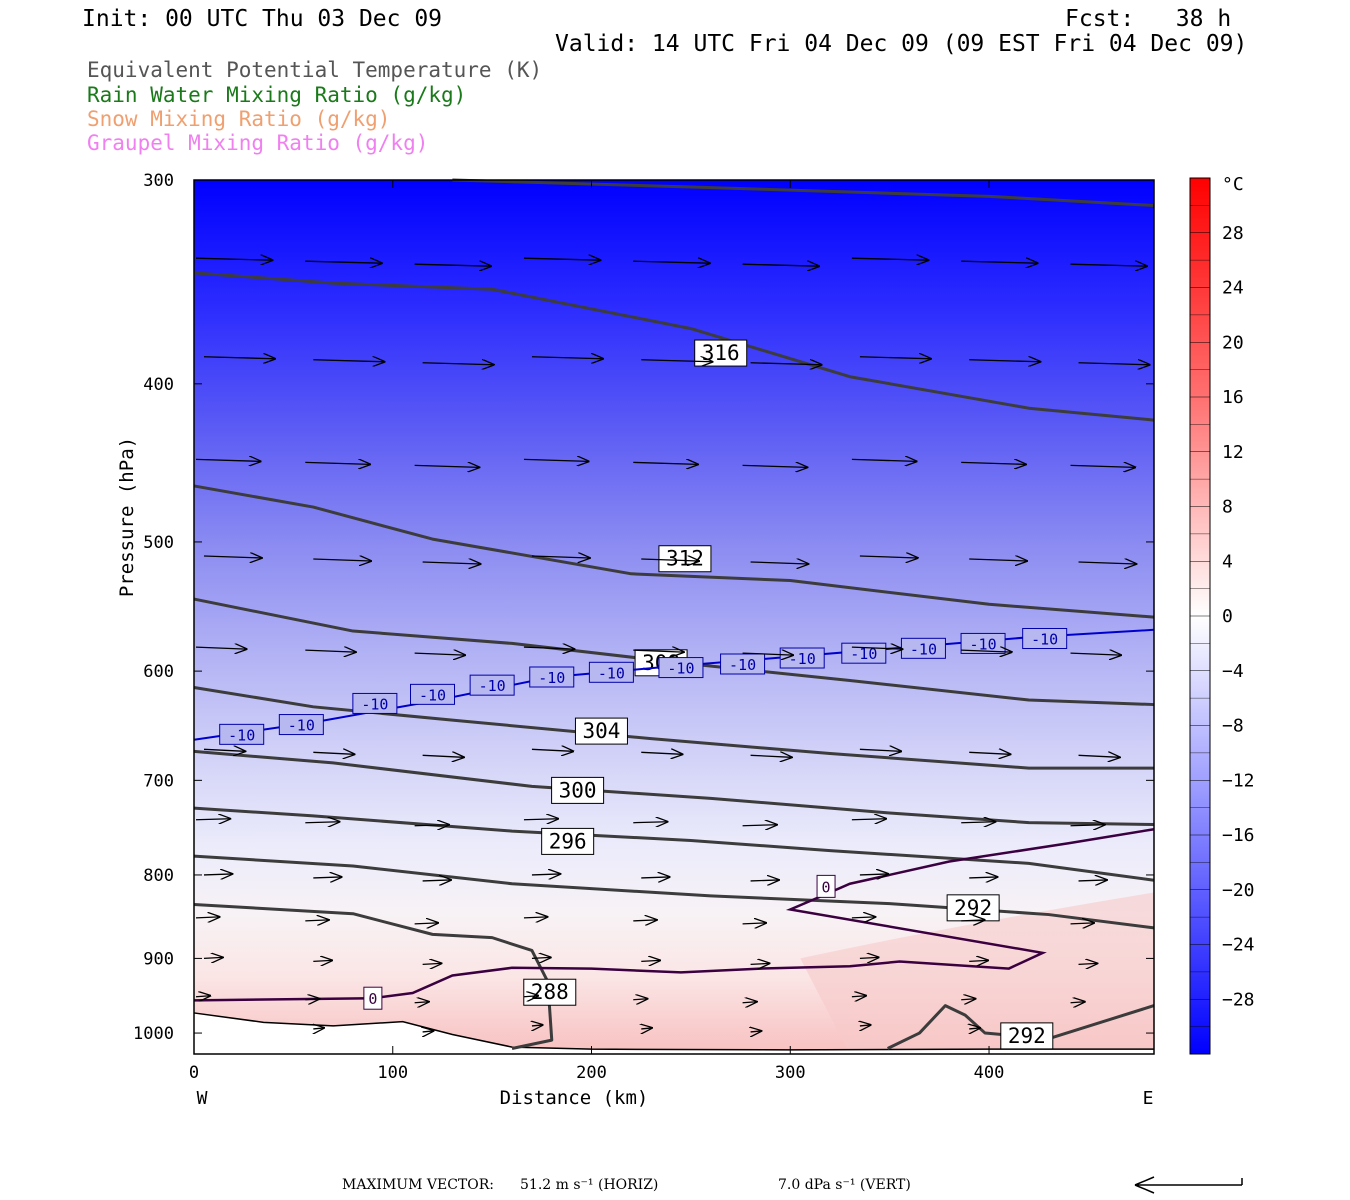  Describe the element at coordinates (1233, 288) in the screenshot. I see `colorbar-label: 24` at that location.